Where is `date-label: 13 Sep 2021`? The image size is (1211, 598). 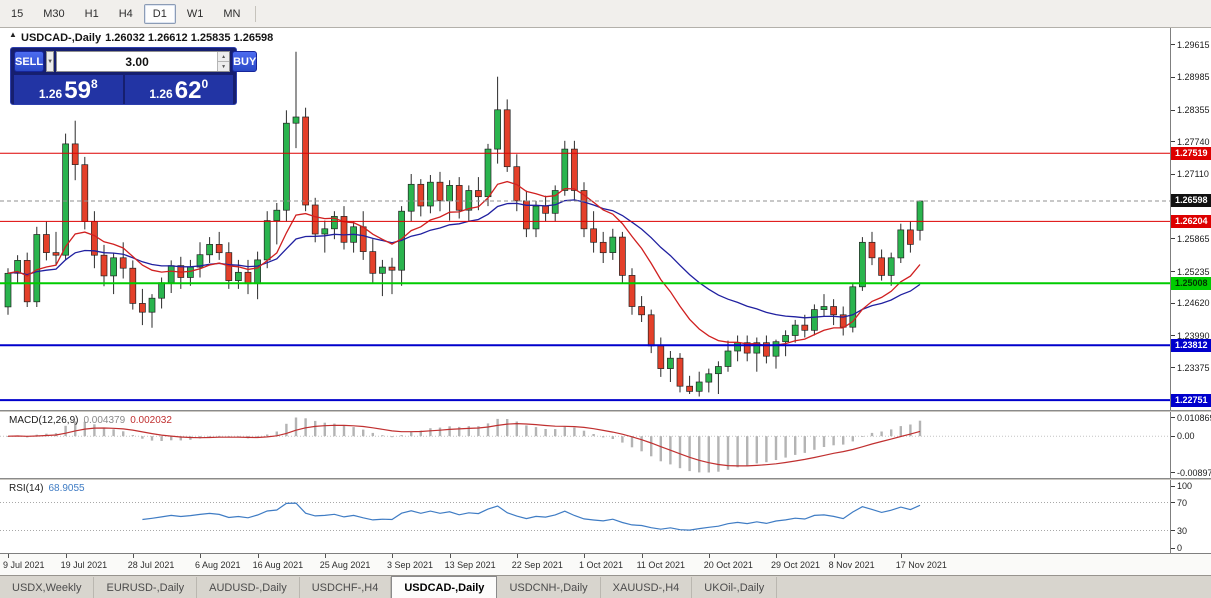
date-label: 13 Sep 2021 is located at coordinates (470, 565).